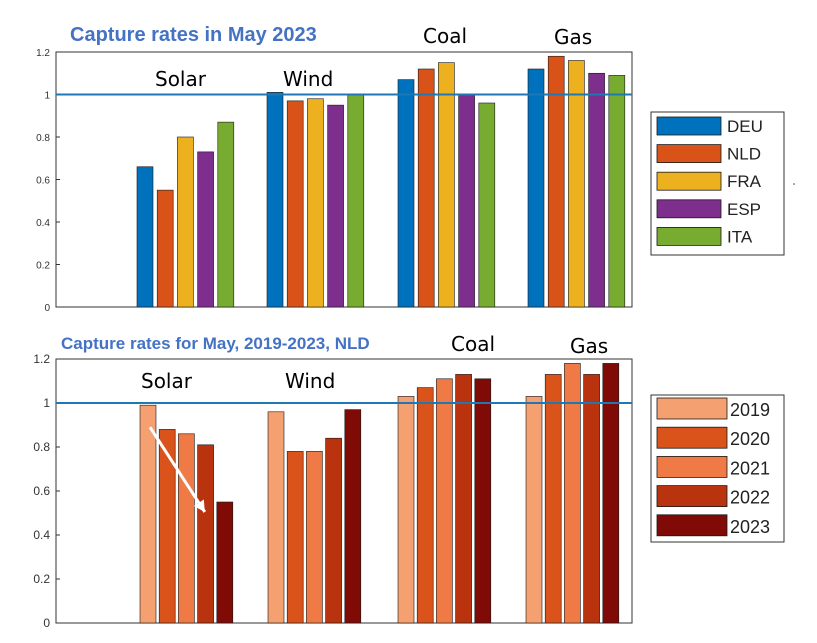 This screenshot has width=817, height=643. Describe the element at coordinates (276, 517) in the screenshot. I see `chart2-bar-wind-2019` at that location.